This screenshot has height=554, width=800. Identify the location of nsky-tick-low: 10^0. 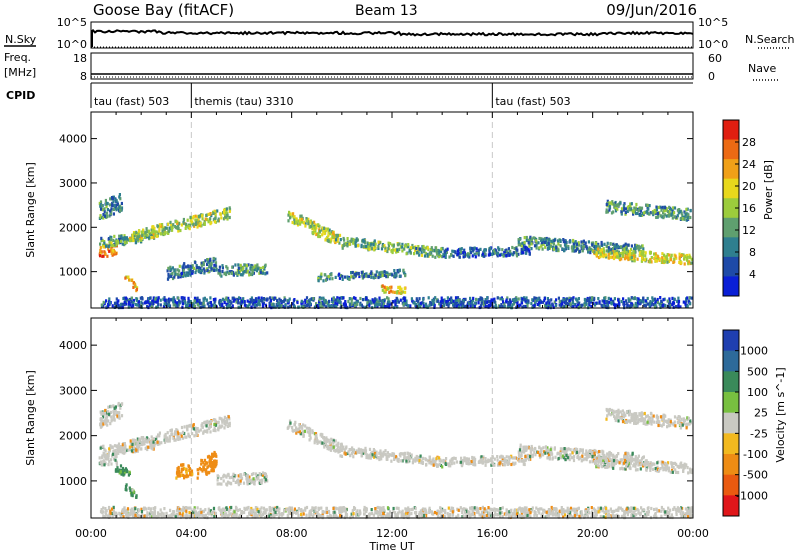
(72, 44).